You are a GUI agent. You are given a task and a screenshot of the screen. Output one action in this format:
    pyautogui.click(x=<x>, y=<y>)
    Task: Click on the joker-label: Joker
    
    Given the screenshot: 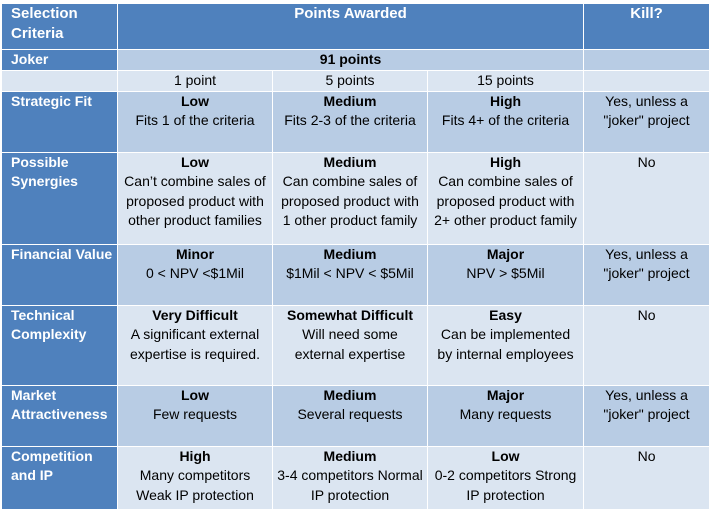 What is the action you would take?
    pyautogui.click(x=59, y=60)
    